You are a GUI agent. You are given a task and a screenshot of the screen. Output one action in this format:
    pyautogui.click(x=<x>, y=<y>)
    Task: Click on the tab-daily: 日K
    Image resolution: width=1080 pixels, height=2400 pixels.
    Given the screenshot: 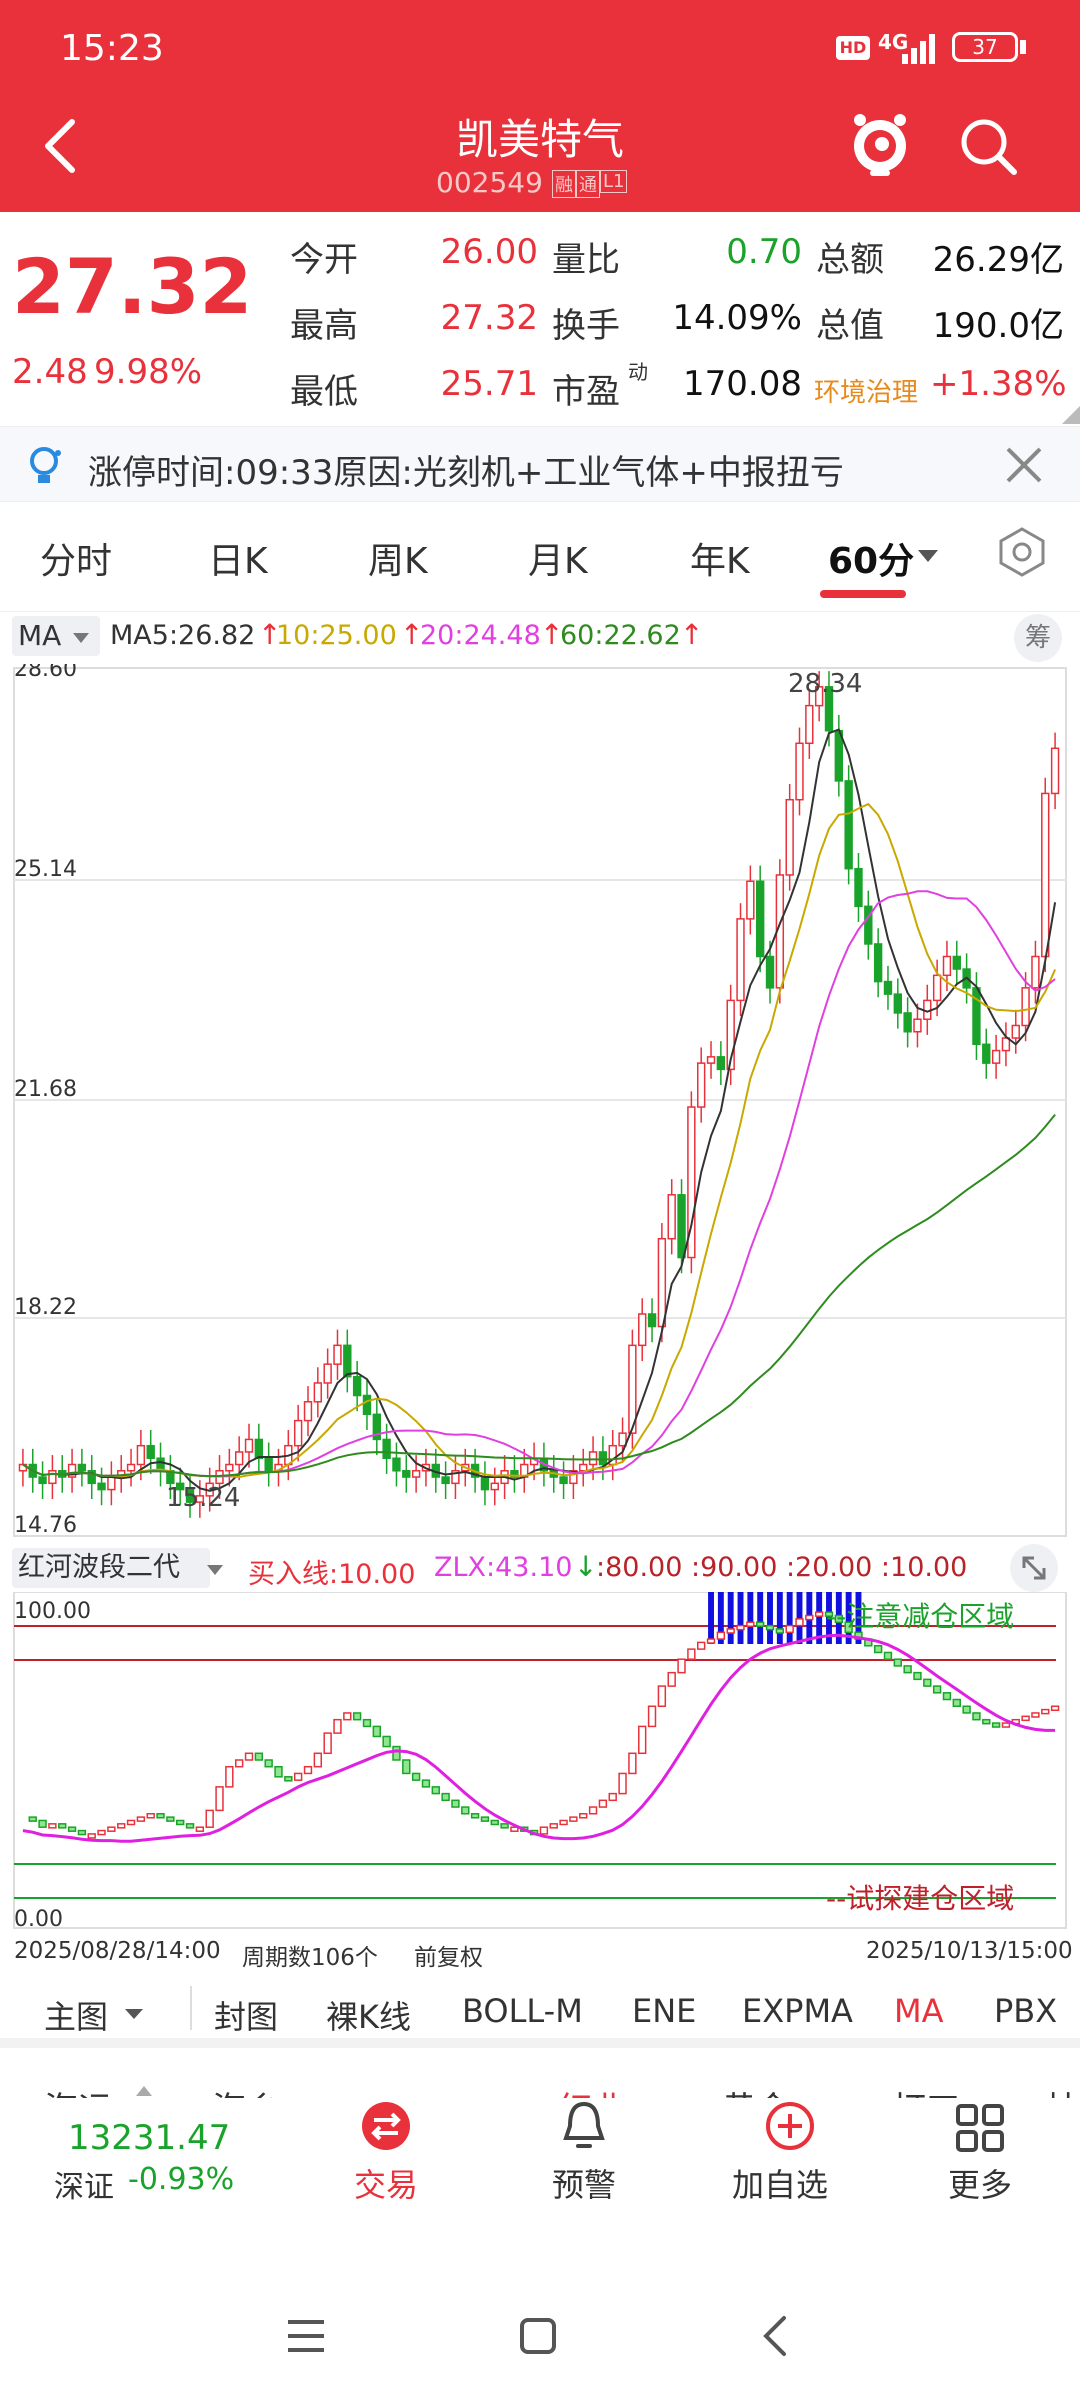 What is the action you would take?
    pyautogui.click(x=238, y=561)
    